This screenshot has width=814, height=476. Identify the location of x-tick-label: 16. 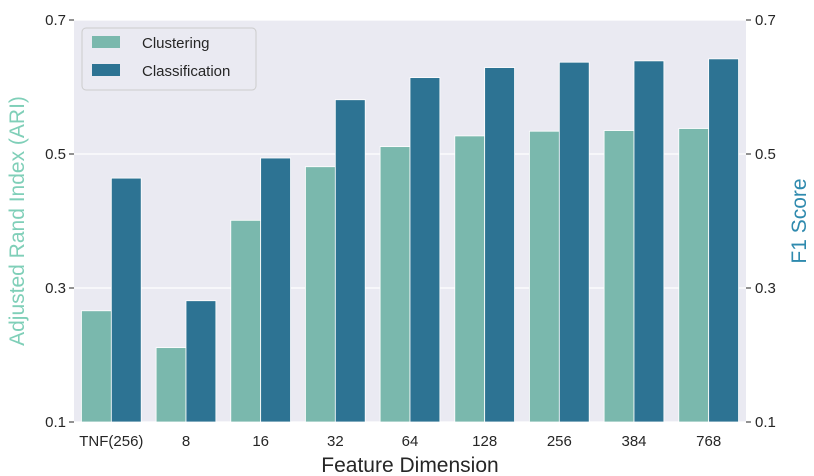
(260, 441).